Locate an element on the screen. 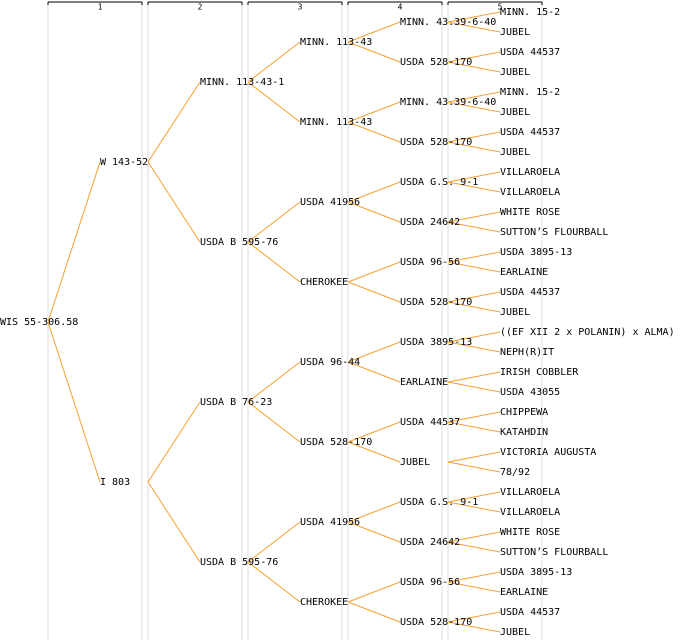 The height and width of the screenshot is (640, 700). pedigree-node: NEPH(R)IT is located at coordinates (527, 352).